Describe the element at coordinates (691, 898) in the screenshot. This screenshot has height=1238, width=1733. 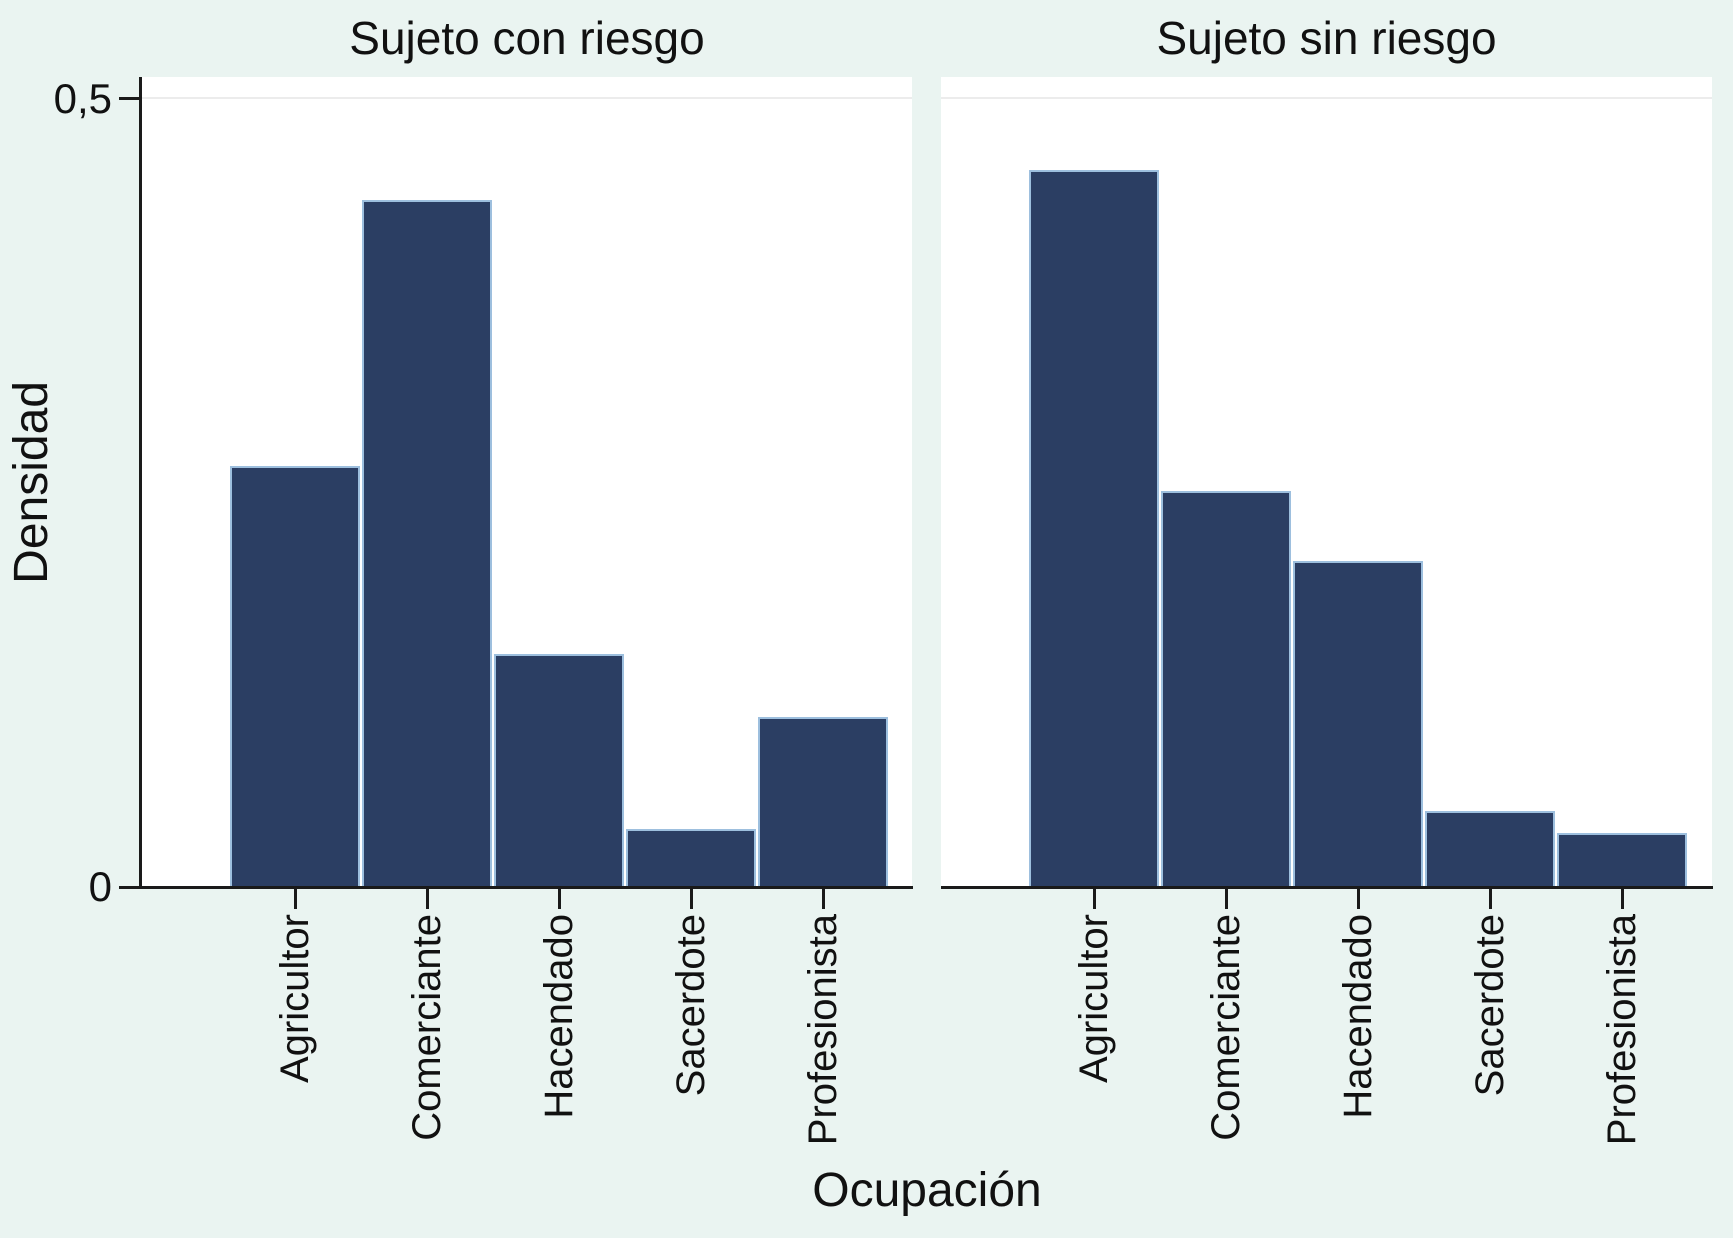
I see `x-tick-sacerdote-panel1` at that location.